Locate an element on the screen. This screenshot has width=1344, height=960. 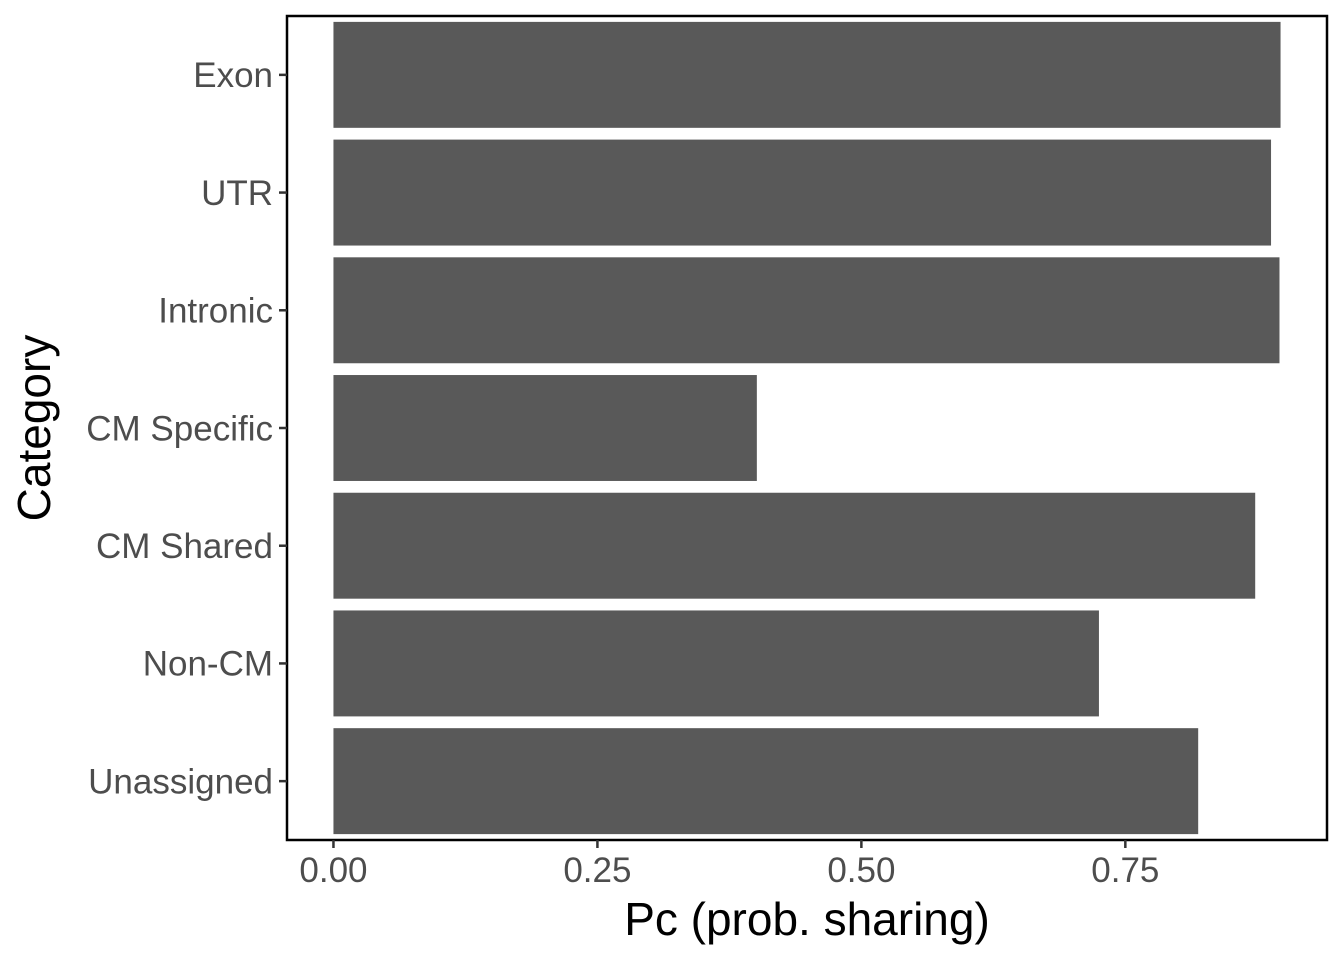
bar-intronic is located at coordinates (806, 310).